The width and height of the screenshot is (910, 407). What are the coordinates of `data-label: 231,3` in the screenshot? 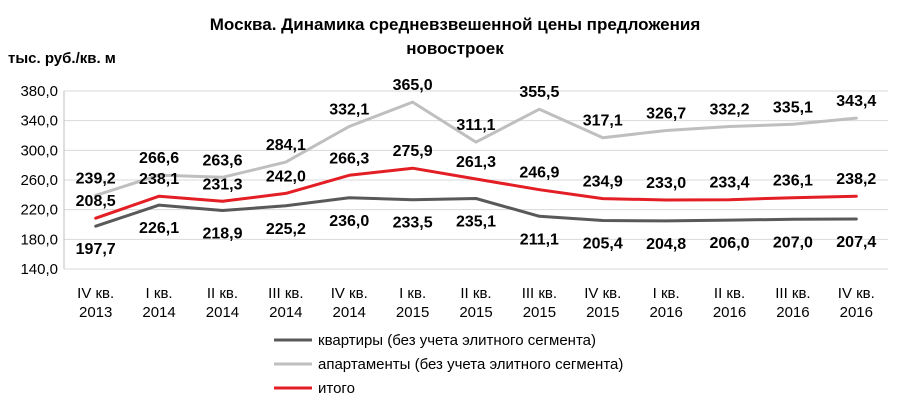 It's located at (222, 184).